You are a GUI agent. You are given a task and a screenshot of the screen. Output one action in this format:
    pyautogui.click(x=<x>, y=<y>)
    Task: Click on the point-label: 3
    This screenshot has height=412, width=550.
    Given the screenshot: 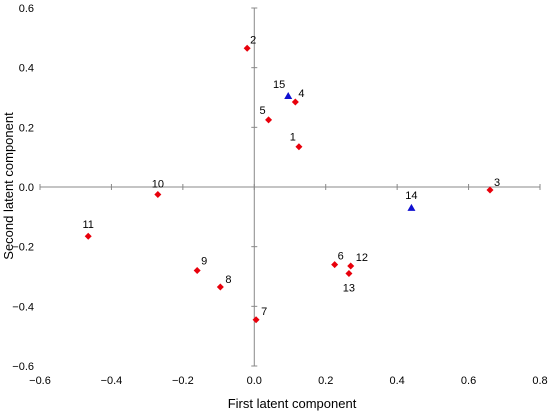 What is the action you would take?
    pyautogui.click(x=497, y=183)
    